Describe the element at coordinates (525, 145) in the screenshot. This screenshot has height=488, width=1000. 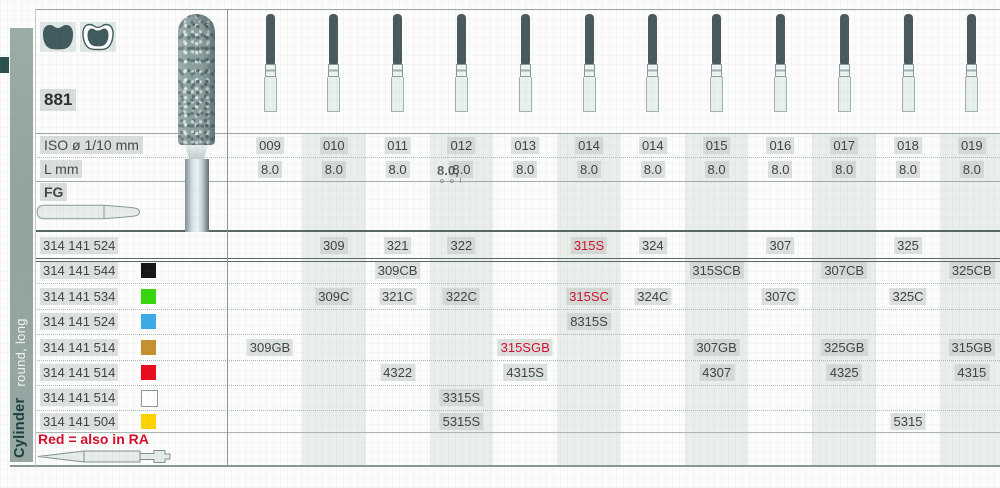
I see `column-iso-value: 013` at that location.